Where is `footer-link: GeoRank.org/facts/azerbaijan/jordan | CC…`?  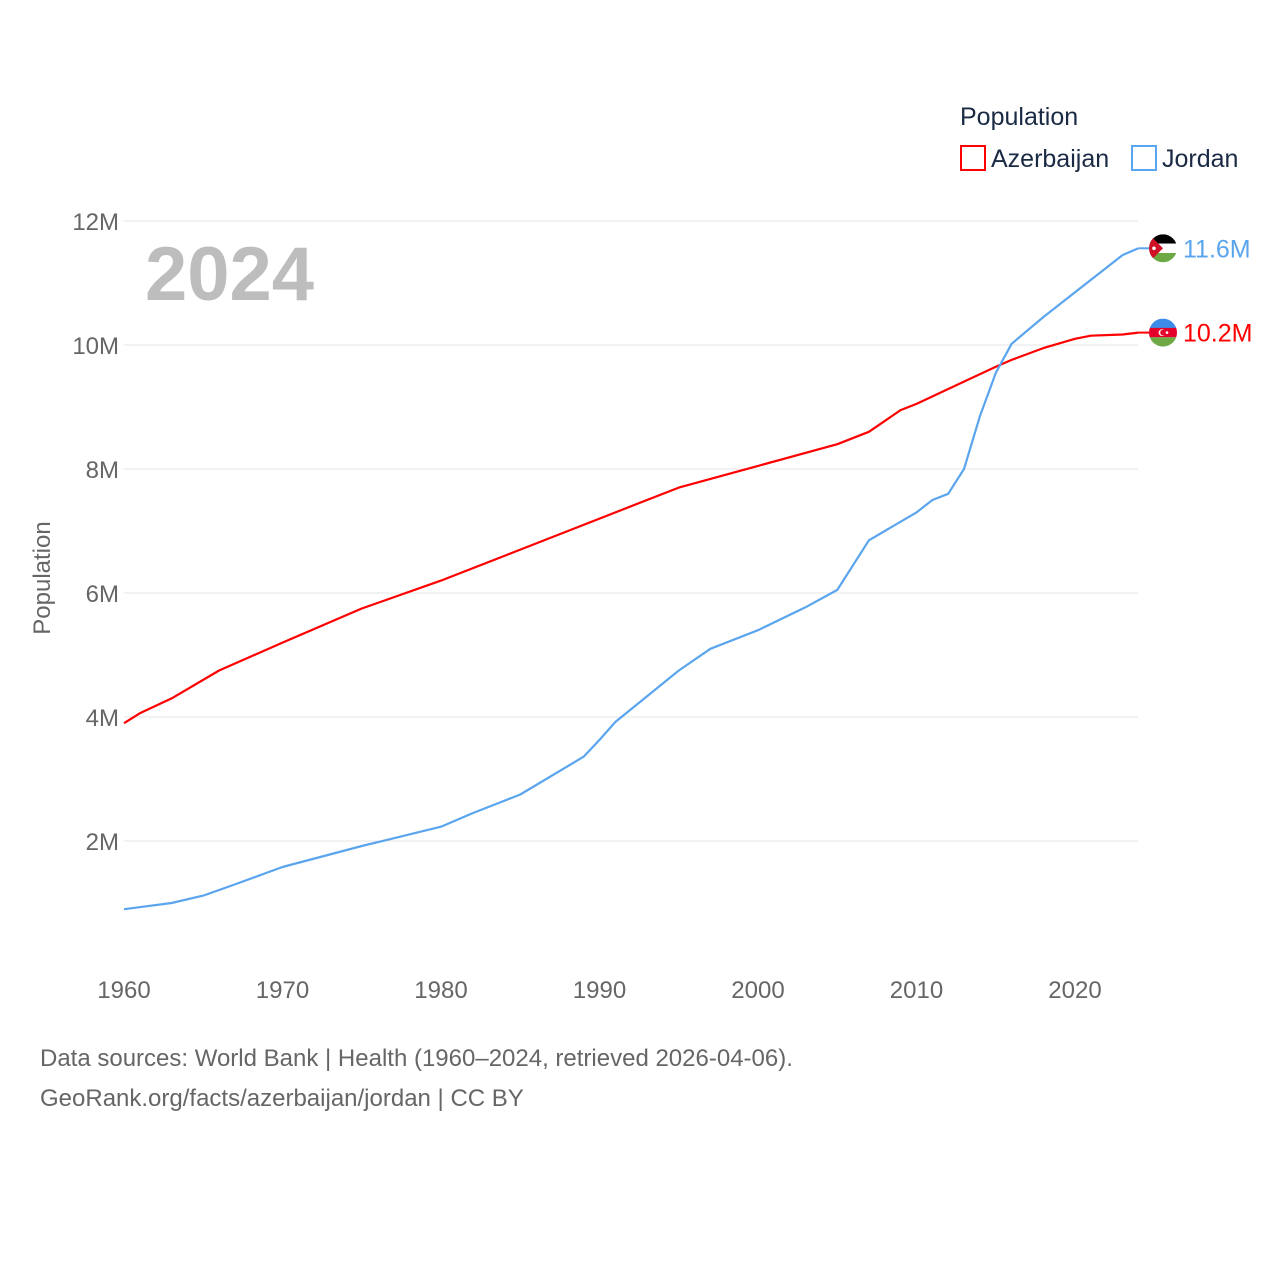 footer-link: GeoRank.org/facts/azerbaijan/jordan | CC… is located at coordinates (282, 1098).